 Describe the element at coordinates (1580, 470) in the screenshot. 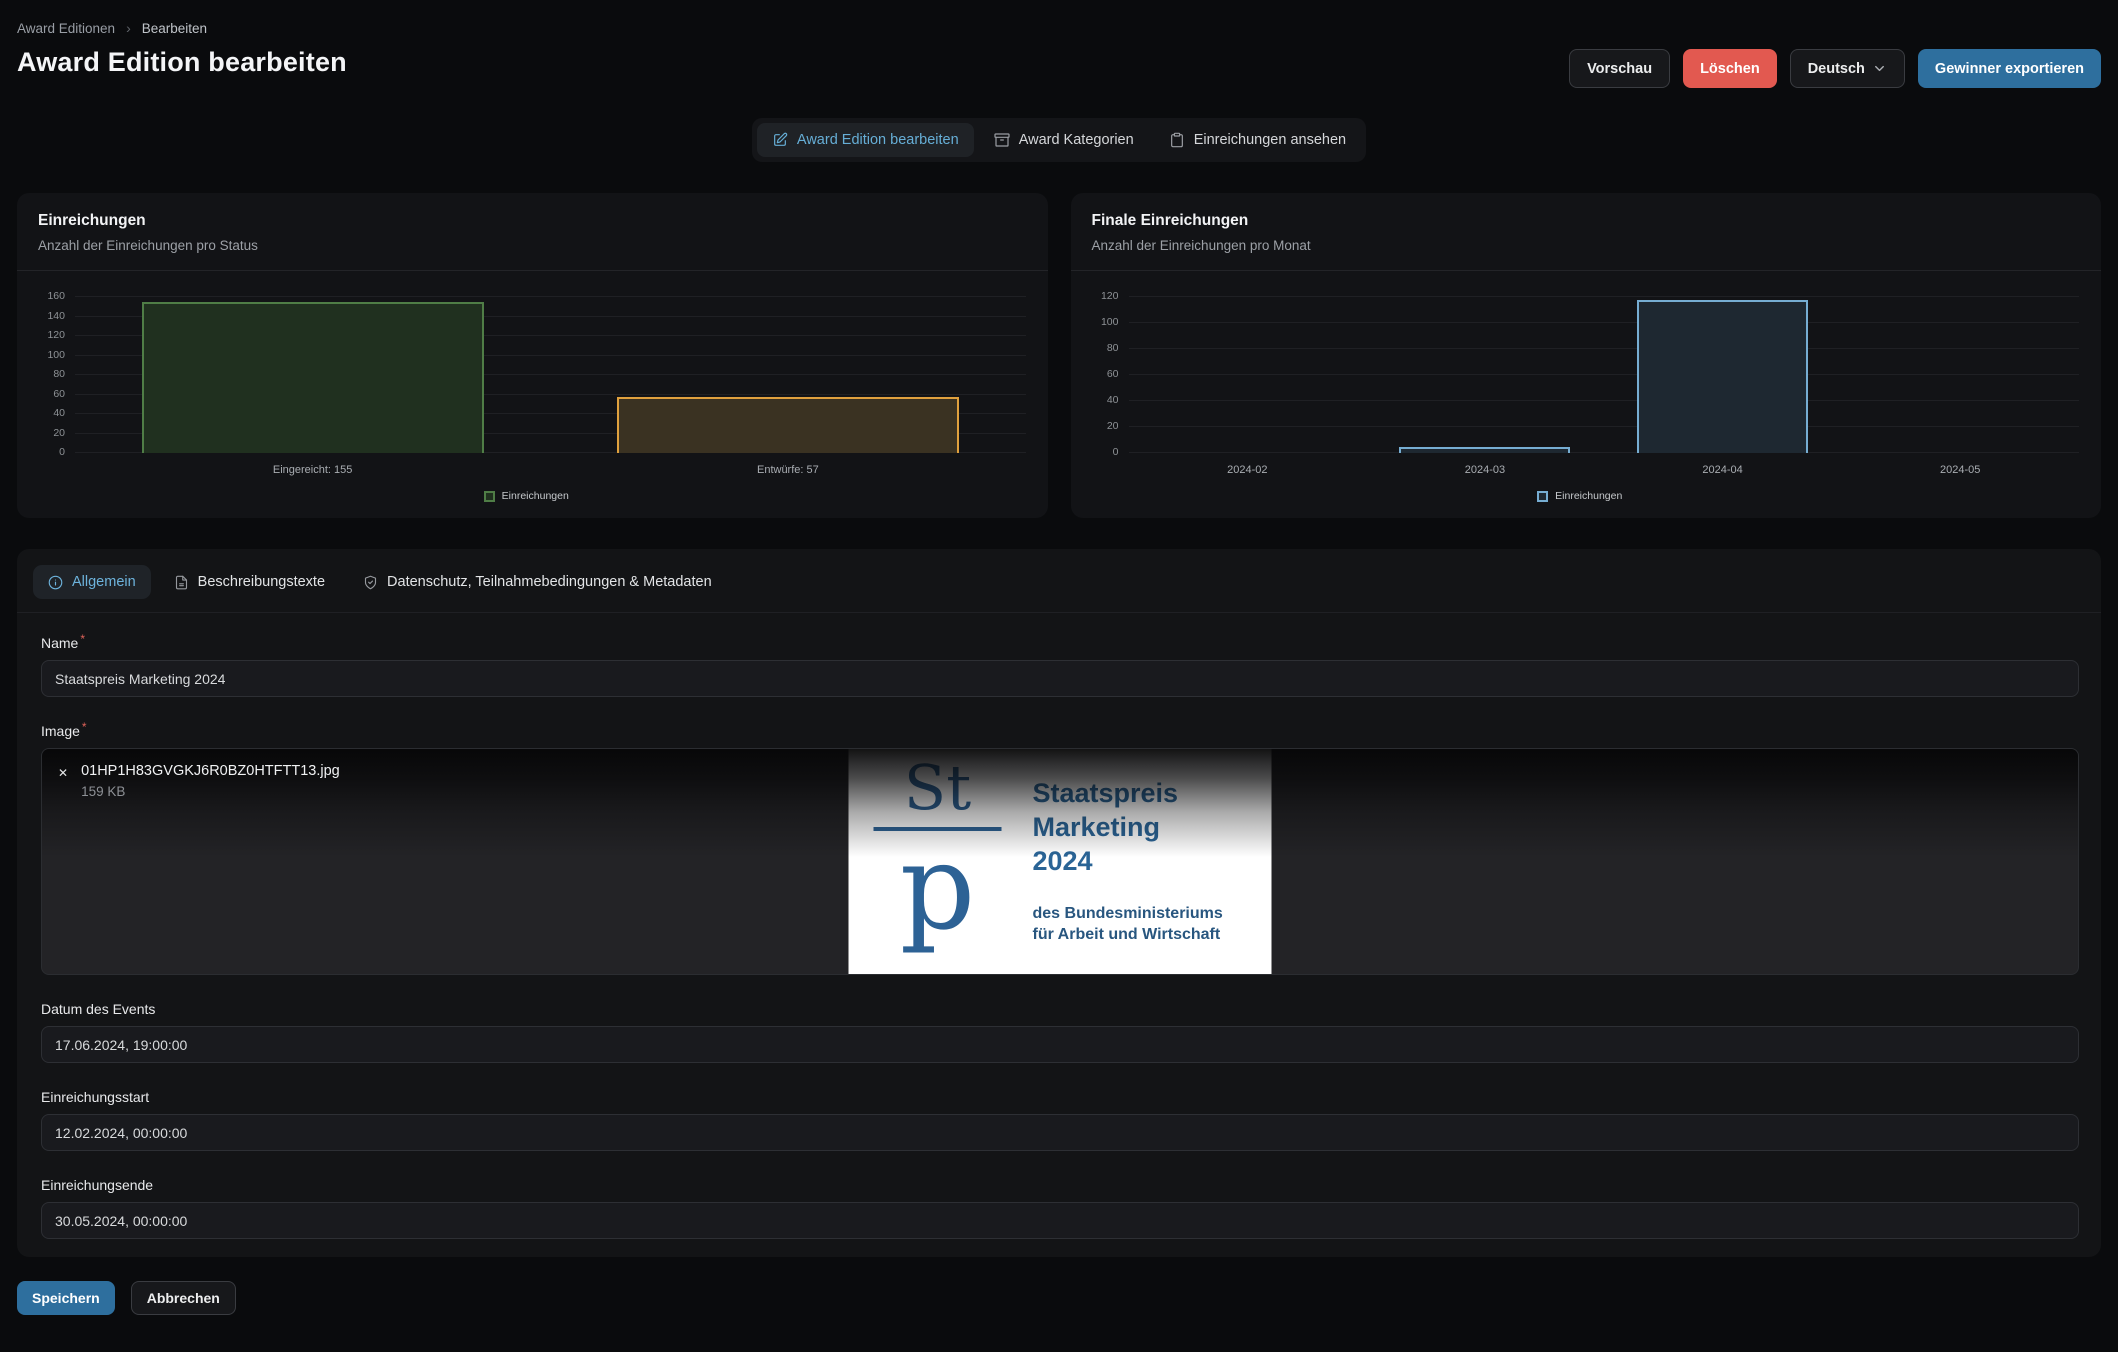

I see `x-axis-labels: 2024-02 2024-03 2024-04 2024-05` at that location.